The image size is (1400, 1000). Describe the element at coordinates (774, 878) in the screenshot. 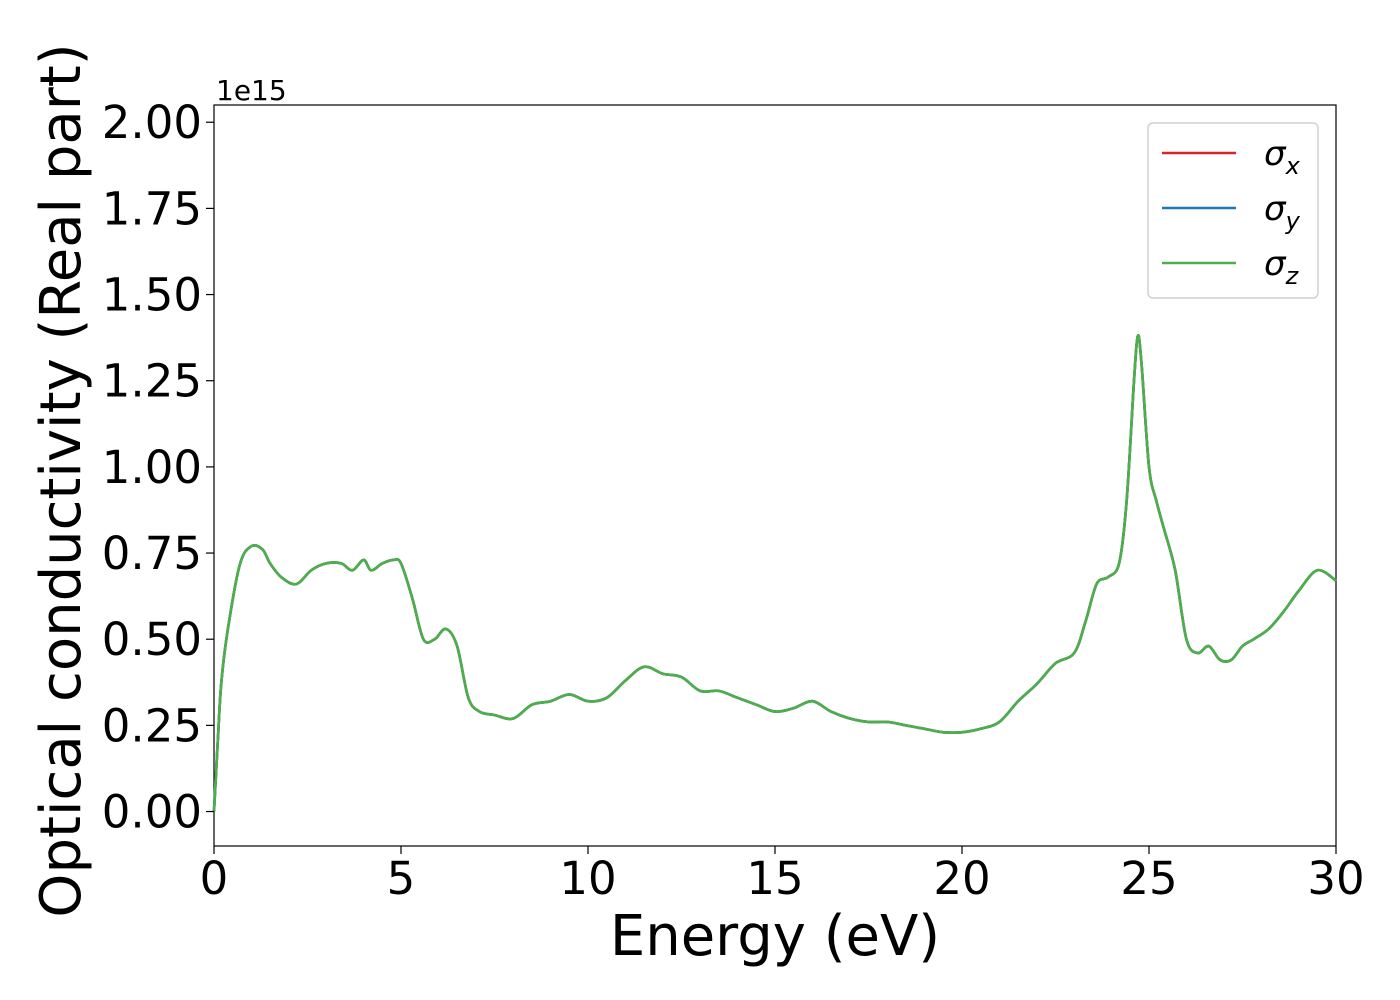

I see `x-tick-label: 15` at that location.